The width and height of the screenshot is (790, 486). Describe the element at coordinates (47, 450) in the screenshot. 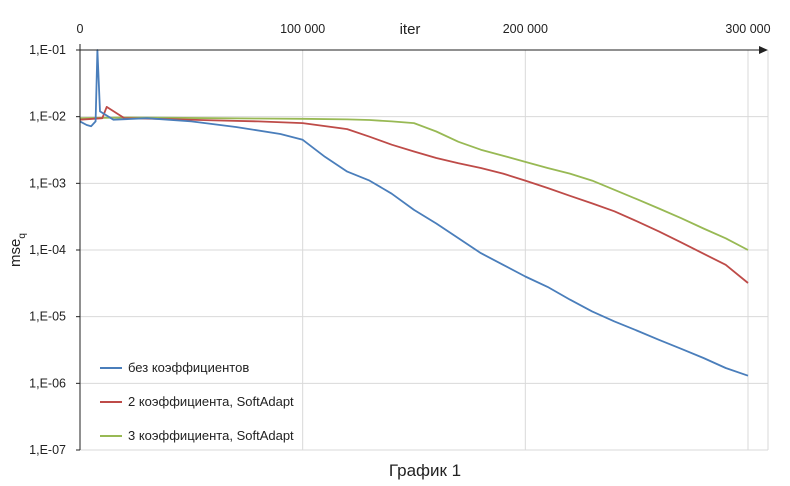

I see `y-tick-label: 1,E-07` at that location.